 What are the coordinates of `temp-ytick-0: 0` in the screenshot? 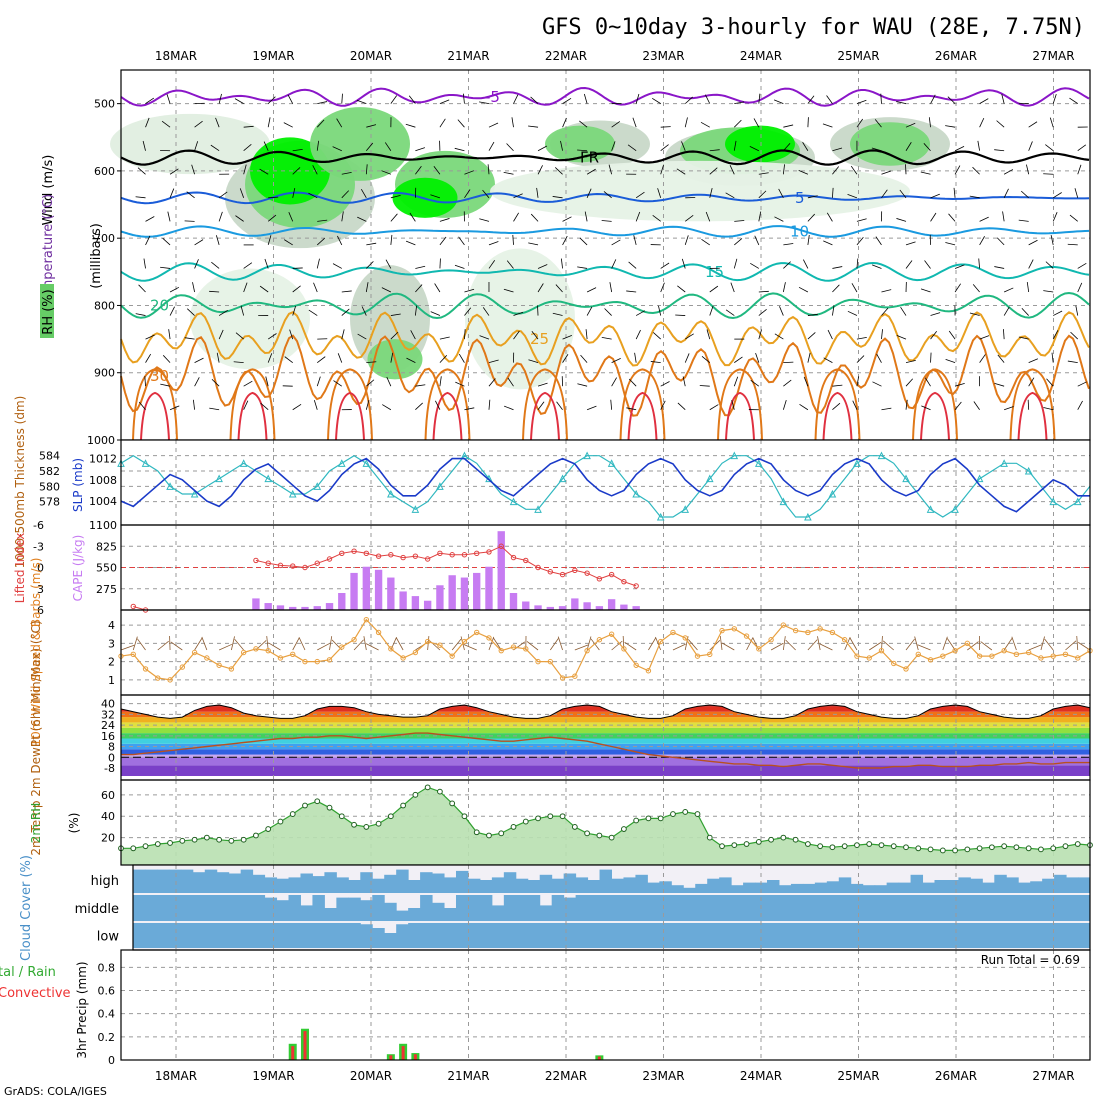 It's located at (111, 757).